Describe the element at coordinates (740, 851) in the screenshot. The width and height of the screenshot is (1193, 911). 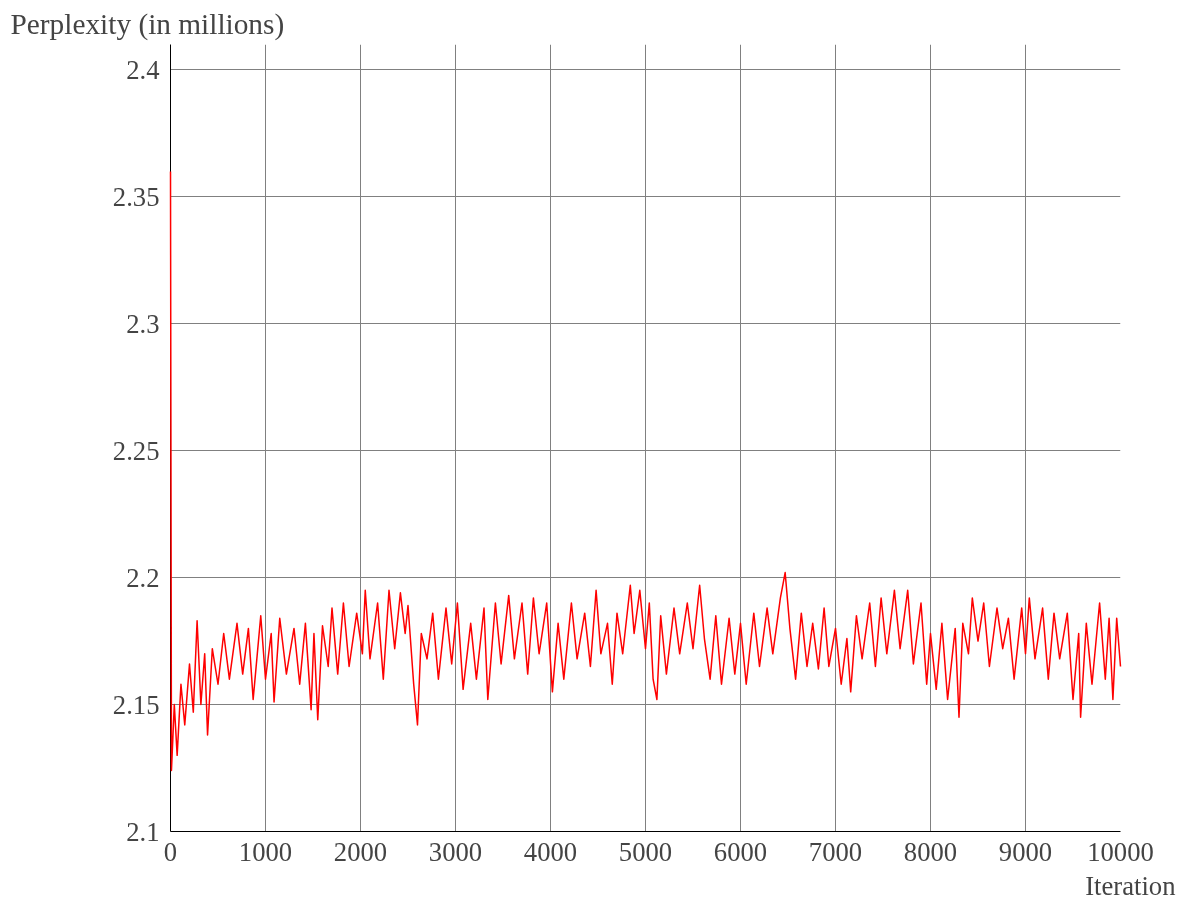
I see `x-tick-label: 6000` at that location.